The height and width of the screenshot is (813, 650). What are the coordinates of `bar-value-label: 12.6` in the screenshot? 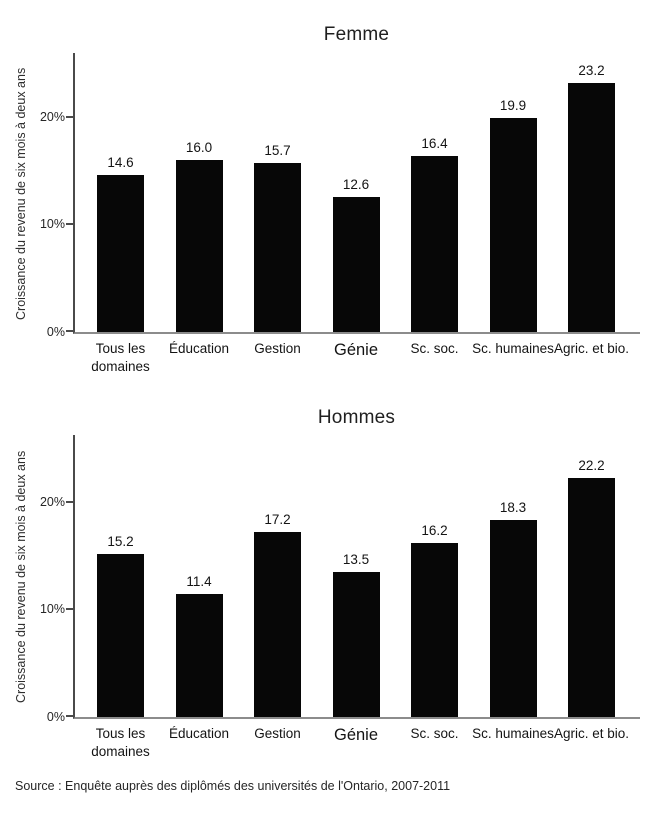 It's located at (356, 184).